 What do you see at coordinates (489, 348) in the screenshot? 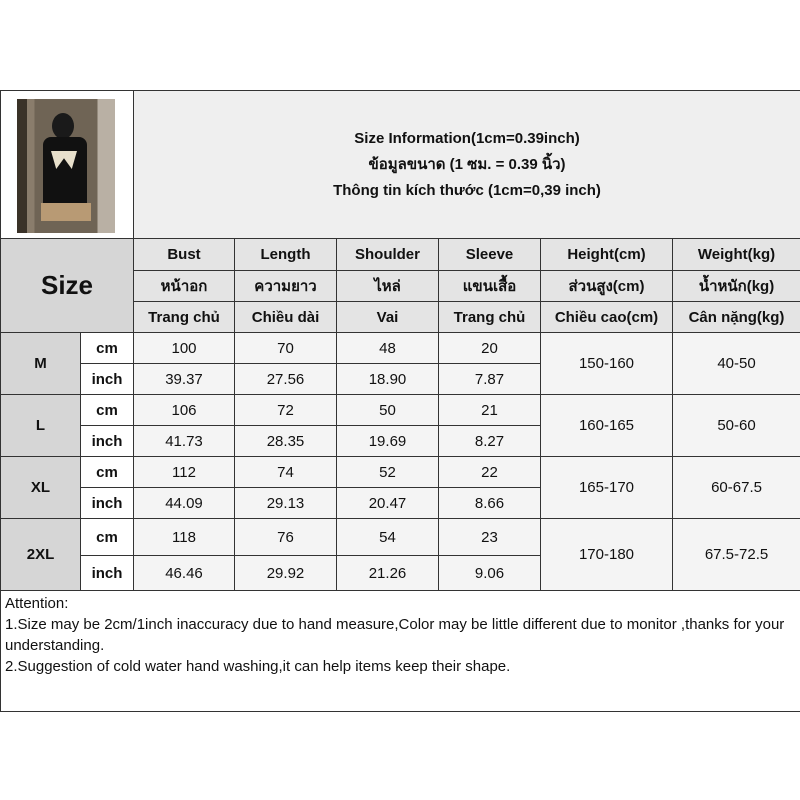
I see `value-cm: 20` at bounding box center [489, 348].